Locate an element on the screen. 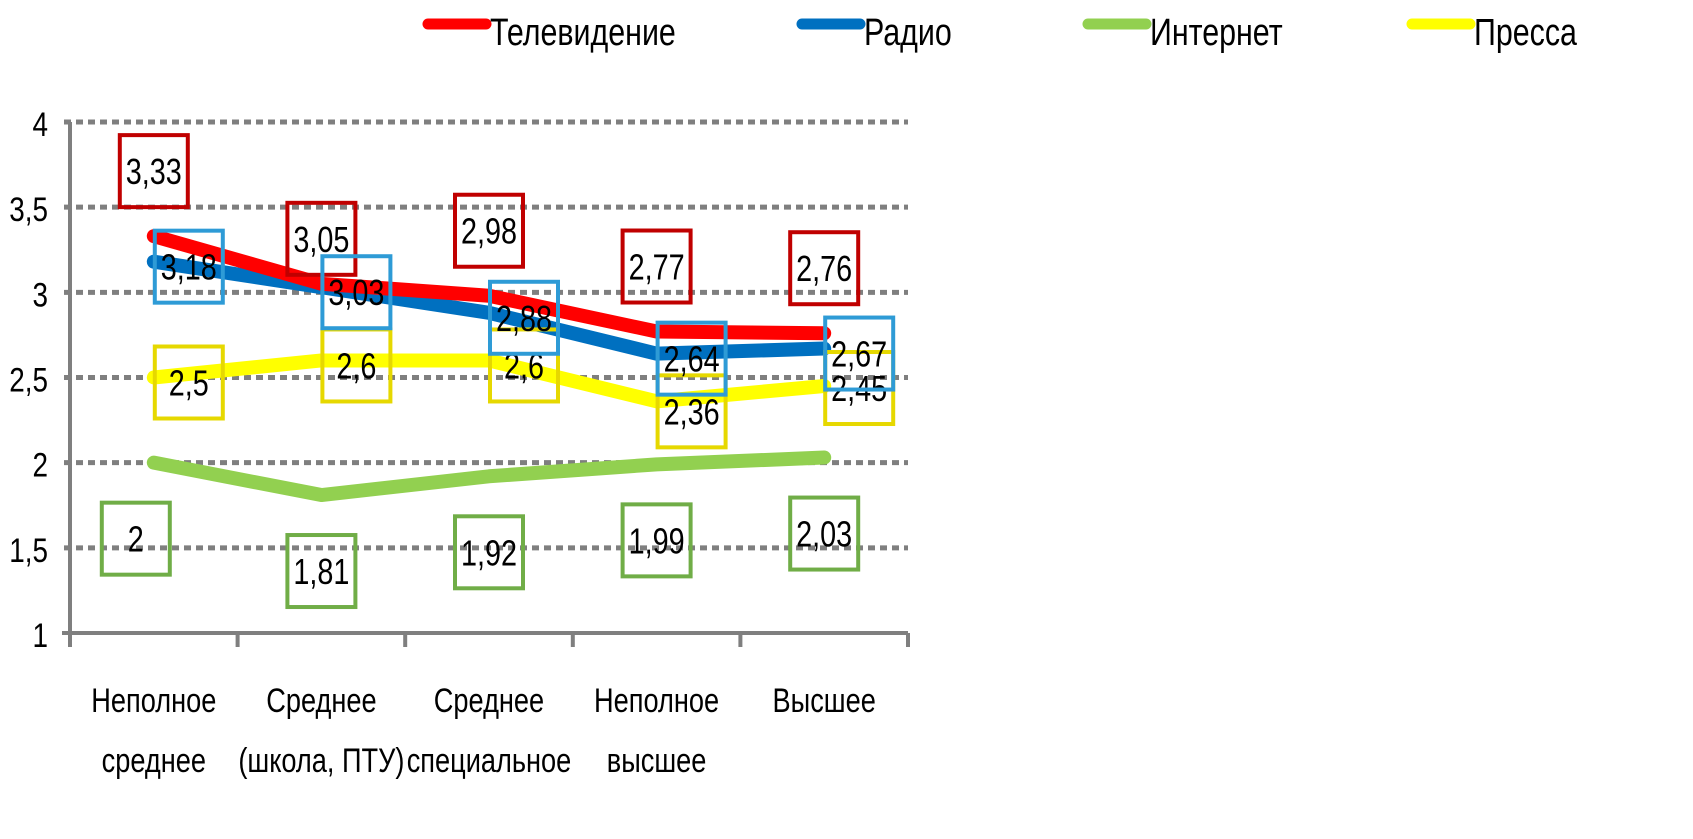 This screenshot has width=1693, height=839. data-label: 2,77 is located at coordinates (657, 266).